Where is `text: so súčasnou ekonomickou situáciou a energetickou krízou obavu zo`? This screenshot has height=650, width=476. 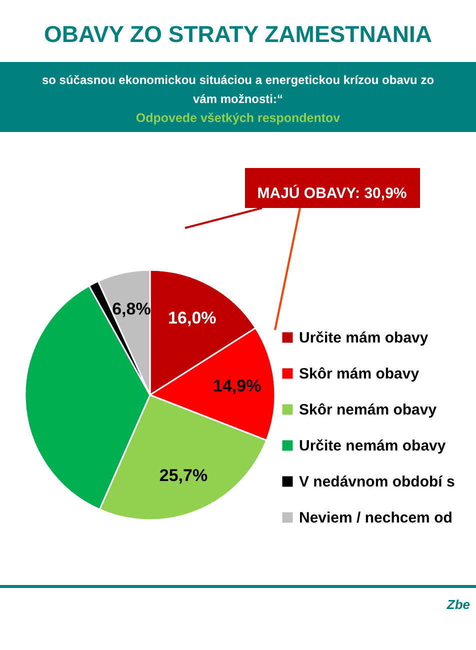 text: so súčasnou ekonomickou situáciou a energetickou krízou obavu zo is located at coordinates (238, 80).